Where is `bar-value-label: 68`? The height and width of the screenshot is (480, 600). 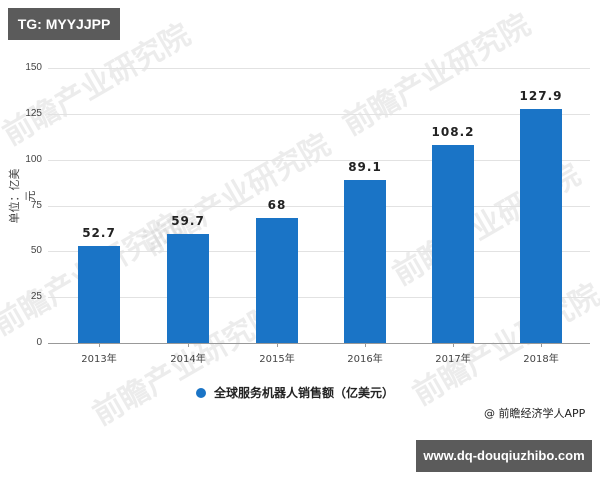
bar-value-label: 68 is located at coordinates (277, 205).